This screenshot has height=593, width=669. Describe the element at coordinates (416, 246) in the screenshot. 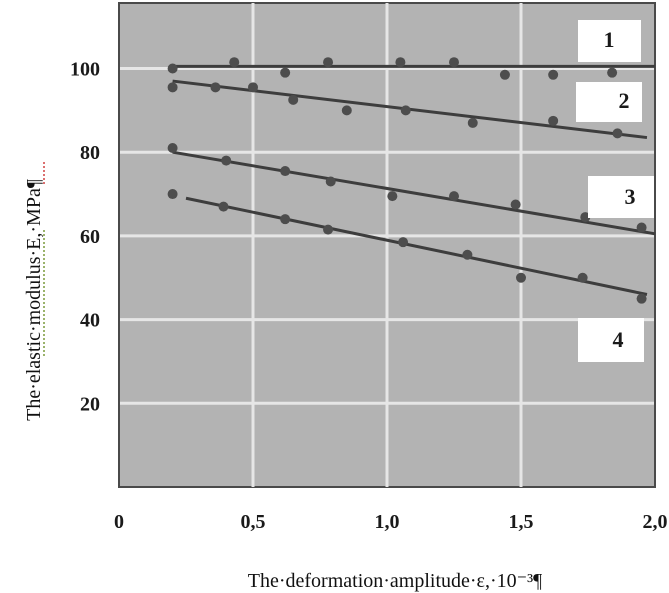

I see `series-4-fit-line` at that location.